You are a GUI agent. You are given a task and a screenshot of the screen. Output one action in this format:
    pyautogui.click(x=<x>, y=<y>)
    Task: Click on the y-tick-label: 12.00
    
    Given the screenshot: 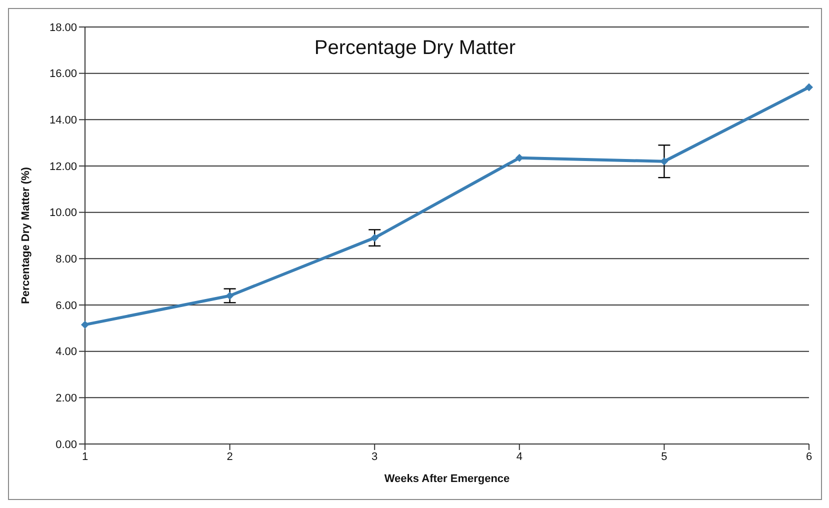 What is the action you would take?
    pyautogui.click(x=63, y=166)
    